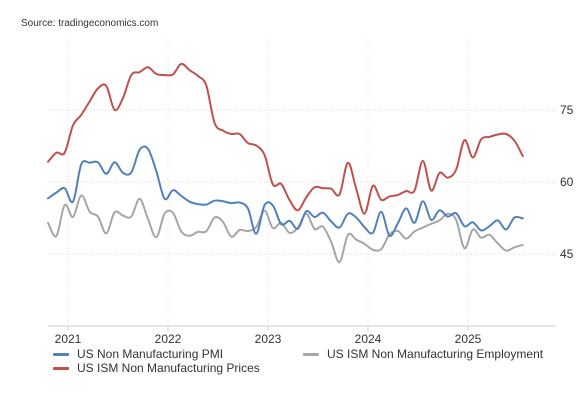 This screenshot has width=585, height=400. What do you see at coordinates (68, 339) in the screenshot?
I see `x-tick-label-2021: 2021` at bounding box center [68, 339].